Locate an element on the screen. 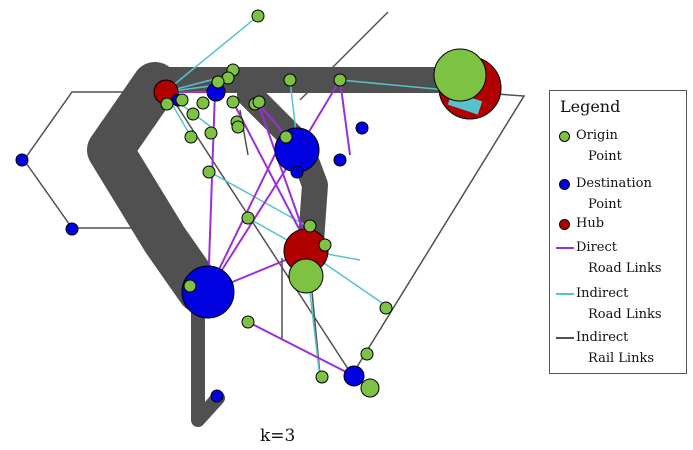 This screenshot has width=693, height=450. rail-corridor-west is located at coordinates (155, 187).